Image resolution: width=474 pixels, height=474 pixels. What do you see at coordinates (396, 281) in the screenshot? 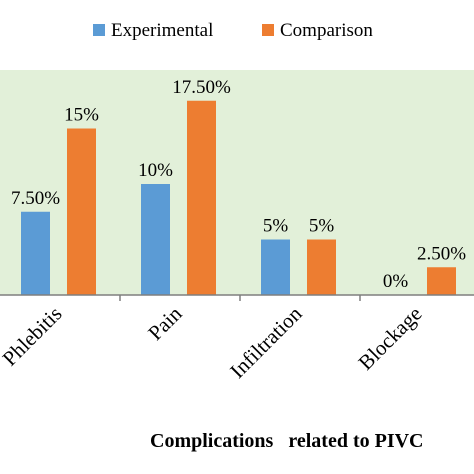
I see `data-label-experimental-blockage: 0%` at bounding box center [396, 281].